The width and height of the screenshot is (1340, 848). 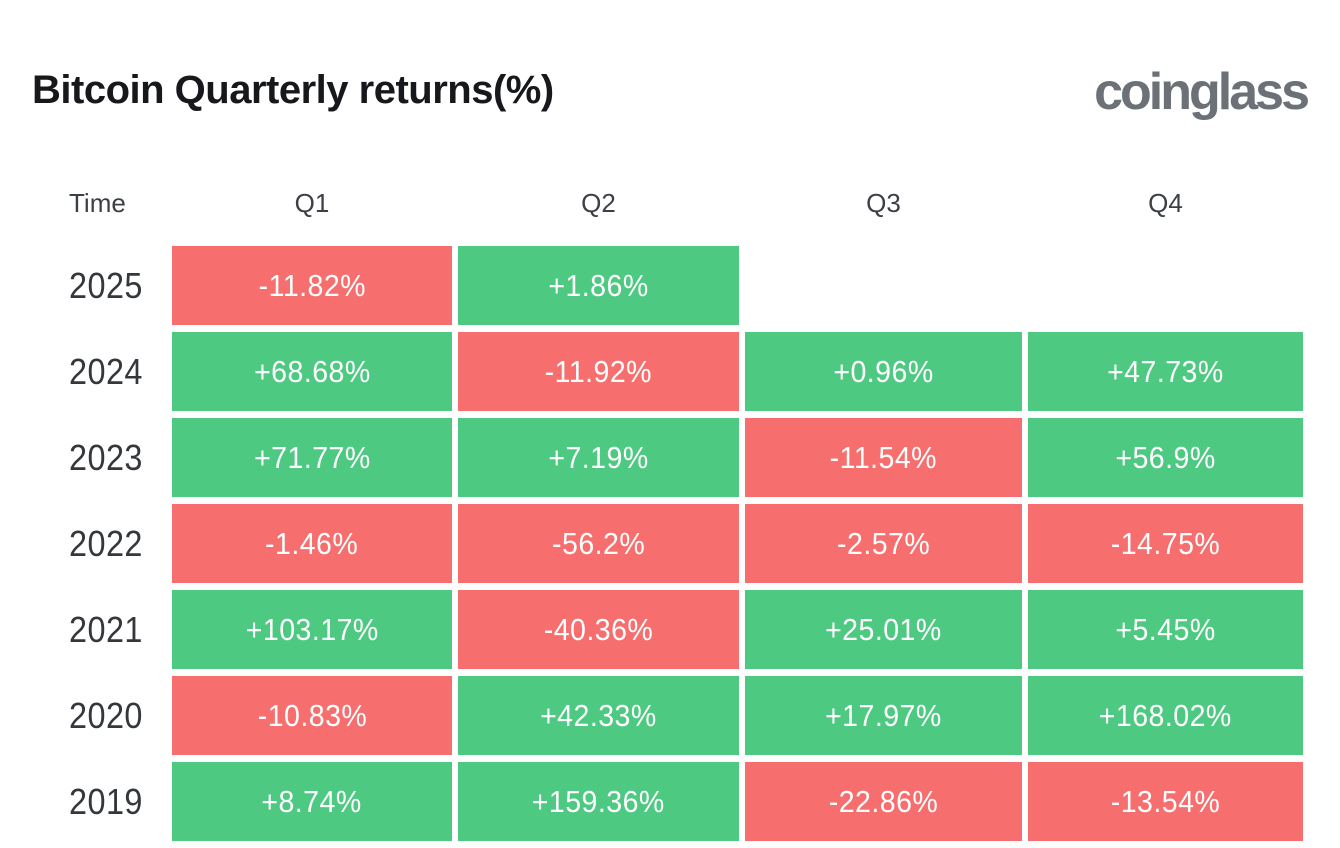 I want to click on return-value: -11.54%, so click(x=883, y=457).